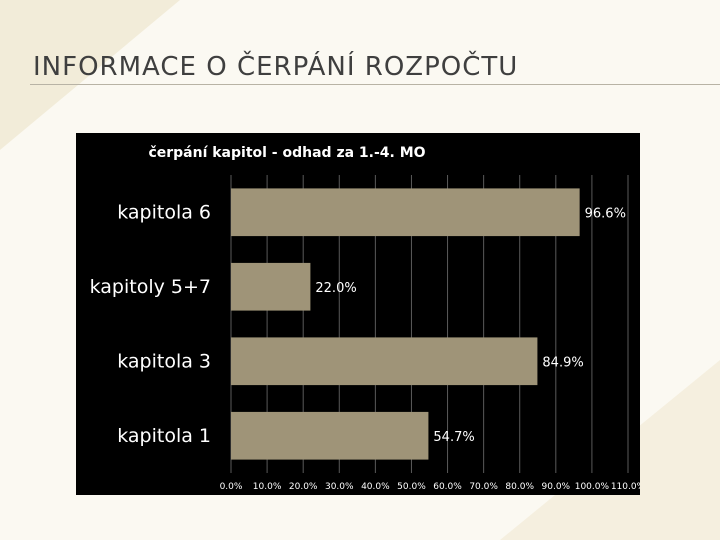  I want to click on title-underline, so click(375, 84).